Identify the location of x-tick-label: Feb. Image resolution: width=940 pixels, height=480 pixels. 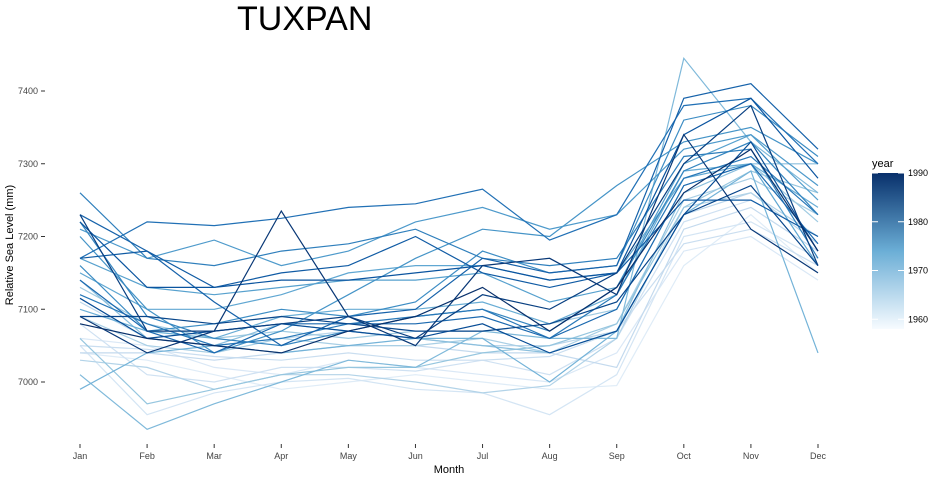
(147, 456).